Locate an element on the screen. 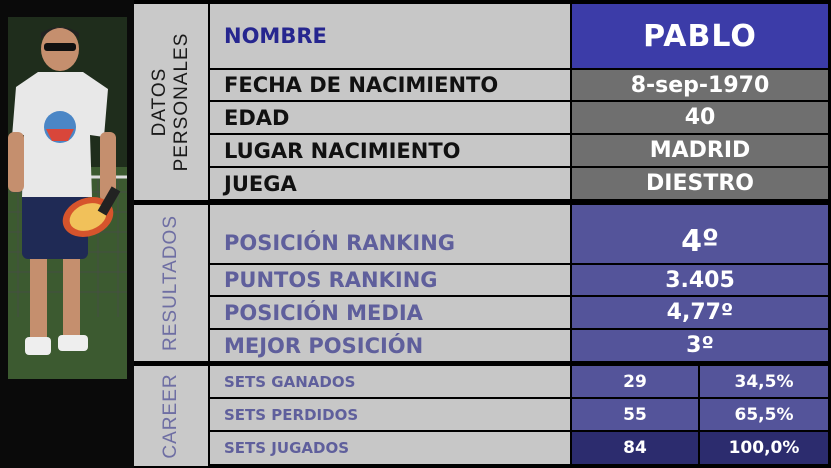 This screenshot has height=468, width=831. value-posicion-media: 4,77º is located at coordinates (700, 312).